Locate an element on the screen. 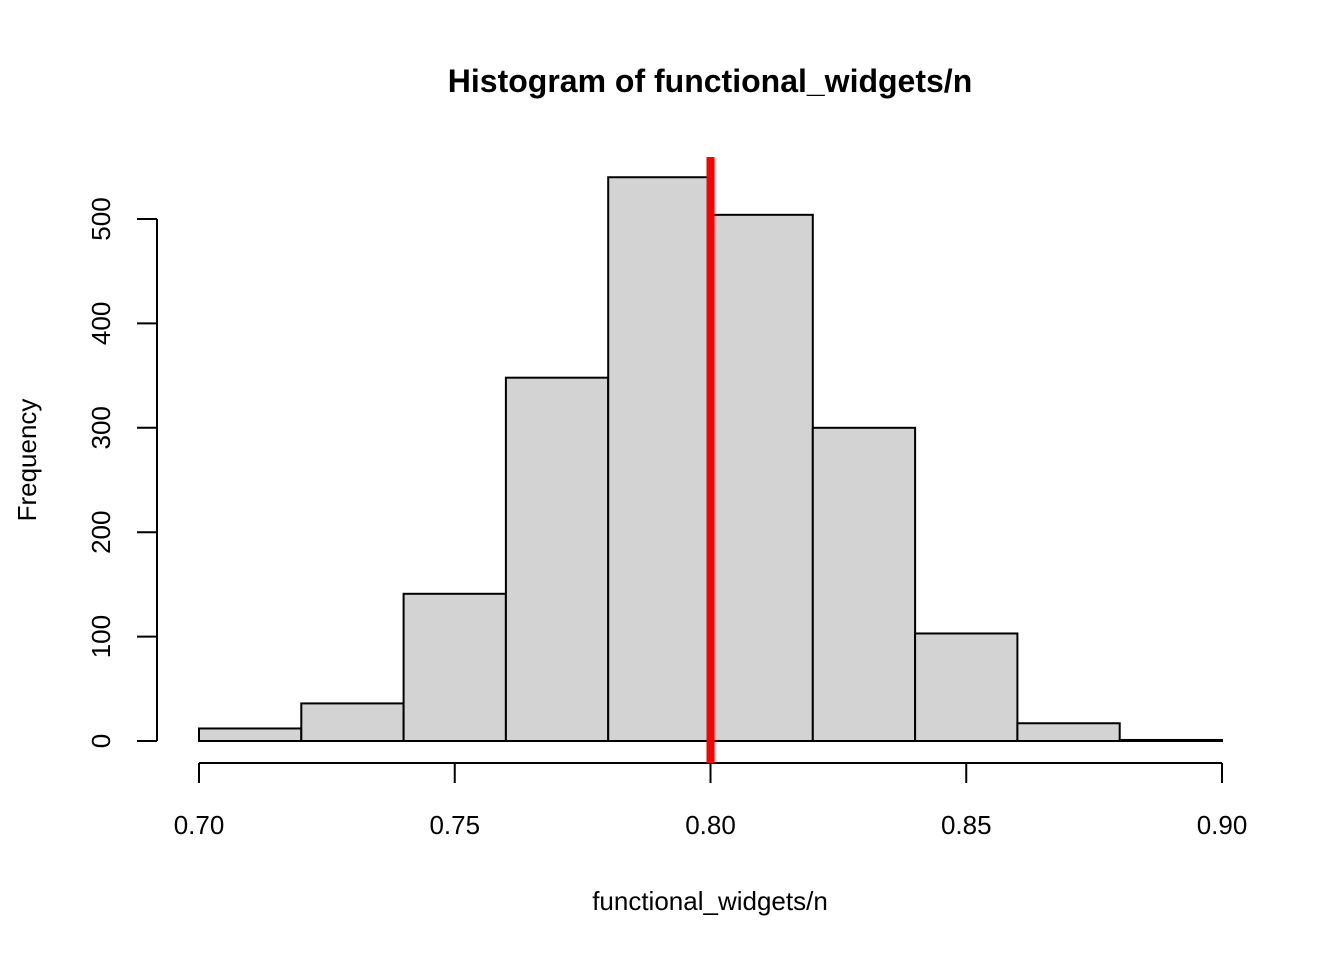 Image resolution: width=1344 pixels, height=960 pixels. y-axis-label: Frequency is located at coordinates (27, 460).